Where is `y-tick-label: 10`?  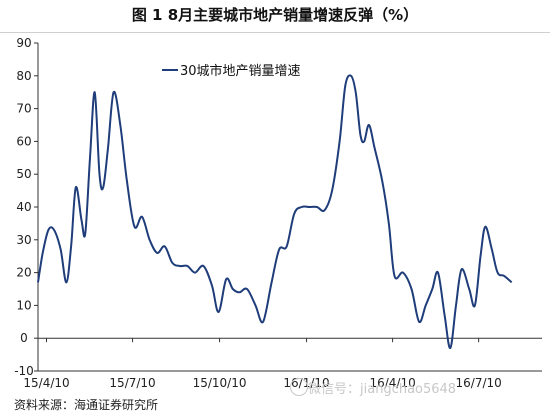 y-tick-label: 10 is located at coordinates (23, 305).